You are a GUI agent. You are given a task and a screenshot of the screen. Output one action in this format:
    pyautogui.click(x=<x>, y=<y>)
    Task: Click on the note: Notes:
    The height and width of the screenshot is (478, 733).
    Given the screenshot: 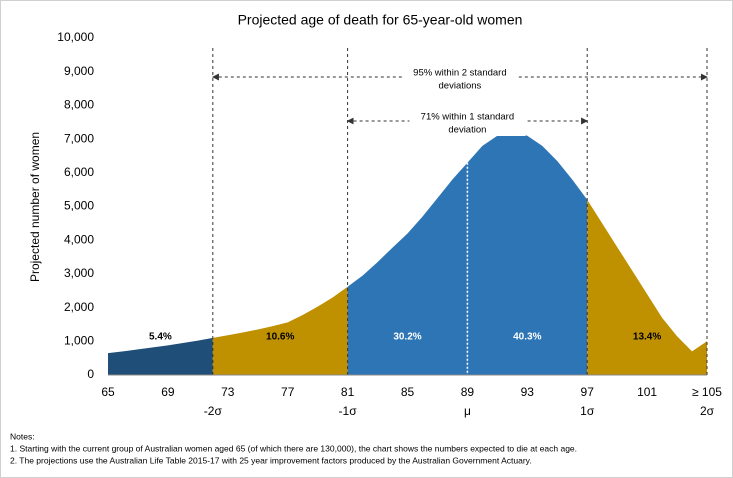 What is the action you would take?
    pyautogui.click(x=22, y=436)
    